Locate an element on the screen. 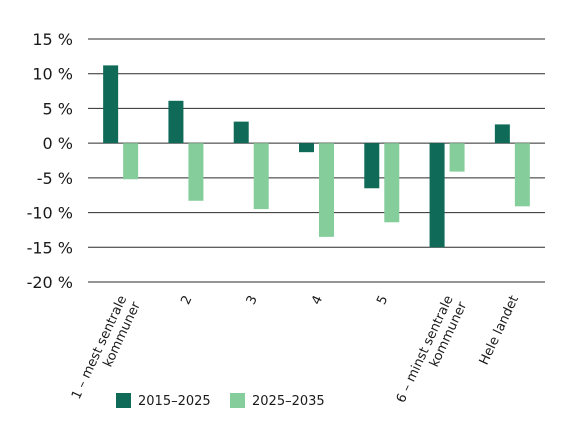 Image resolution: width=569 pixels, height=428 pixels. x-category-label: 1 – mest sentralekommuner is located at coordinates (106, 350).